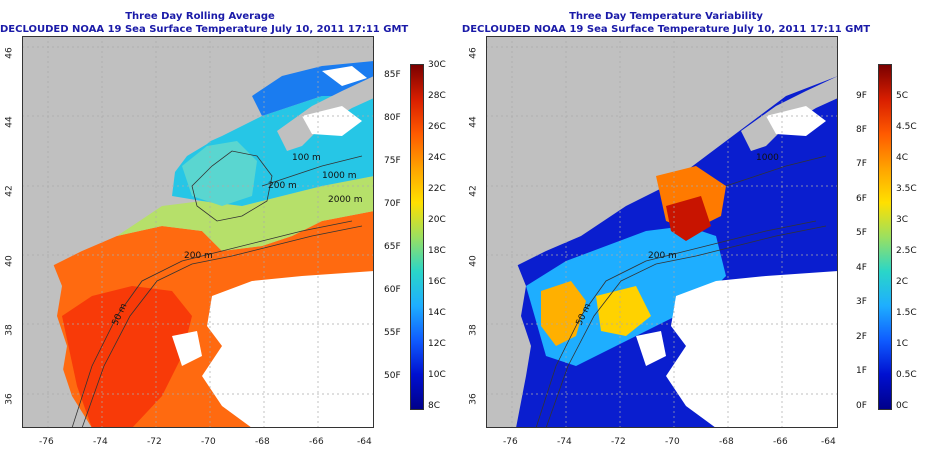 The image size is (950, 475). What do you see at coordinates (392, 118) in the screenshot?
I see `left-cbar-f-label: 80F` at bounding box center [392, 118].